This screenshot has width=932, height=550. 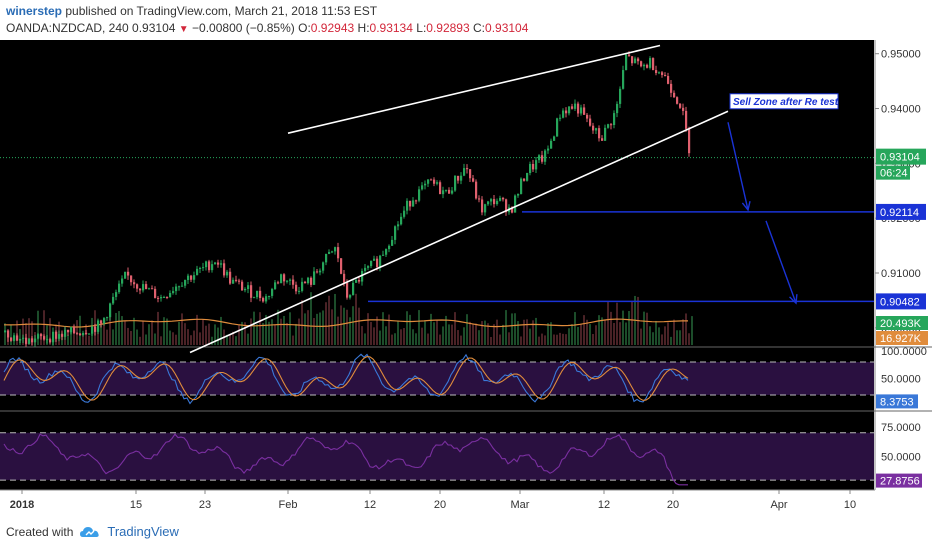 I want to click on stochastic-k-line, so click(x=346, y=379).